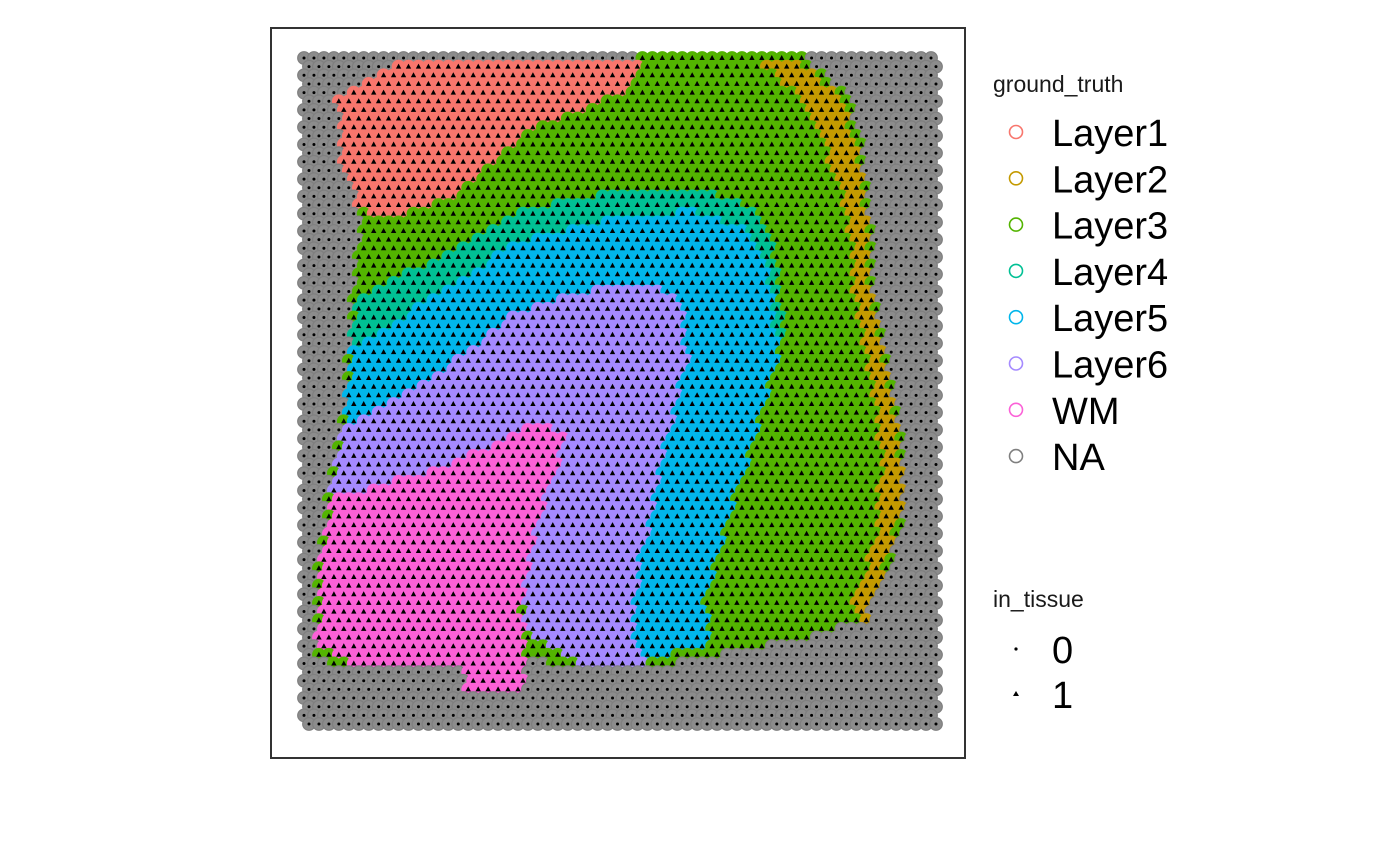  I want to click on spot-6-52-marker-triangle, so click(821, 109).